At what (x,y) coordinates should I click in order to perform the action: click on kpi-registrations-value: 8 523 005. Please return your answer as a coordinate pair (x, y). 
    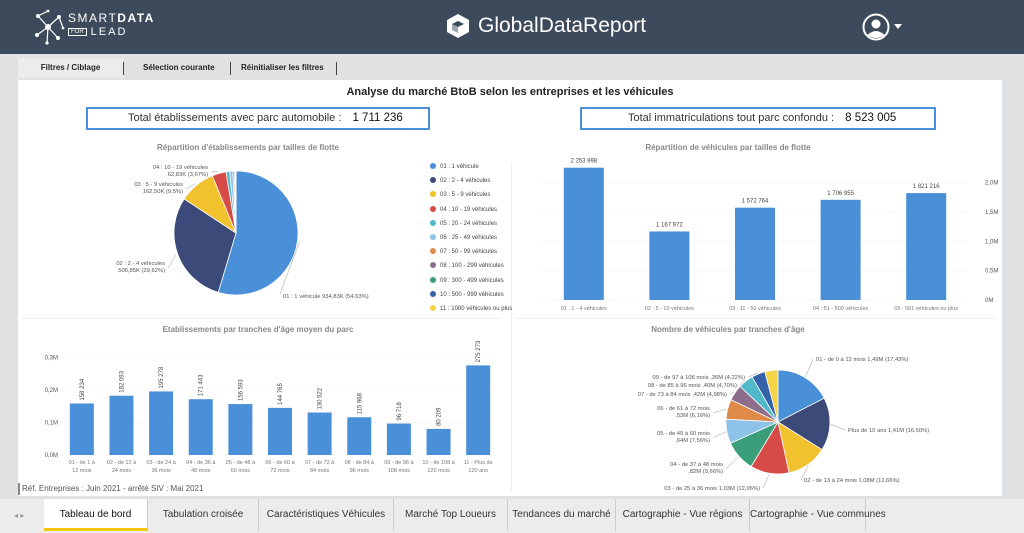
    Looking at the image, I should click on (871, 118).